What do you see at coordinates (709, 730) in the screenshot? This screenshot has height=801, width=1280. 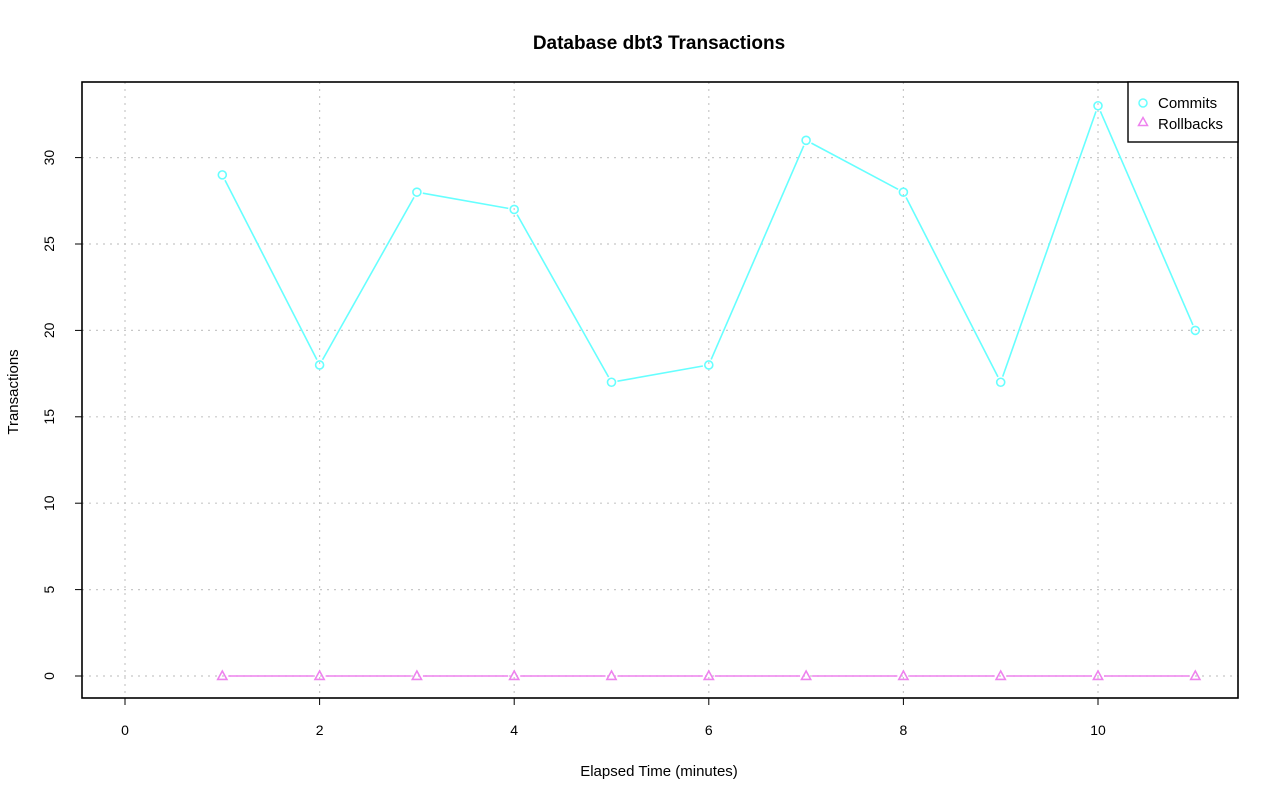 I see `x-tick-label: 6` at bounding box center [709, 730].